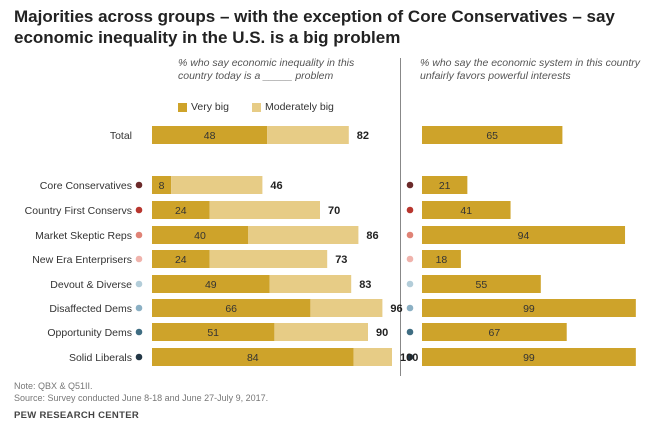 Image resolution: width=666 pixels, height=435 pixels. I want to click on bar-value-label: 94, so click(524, 236).